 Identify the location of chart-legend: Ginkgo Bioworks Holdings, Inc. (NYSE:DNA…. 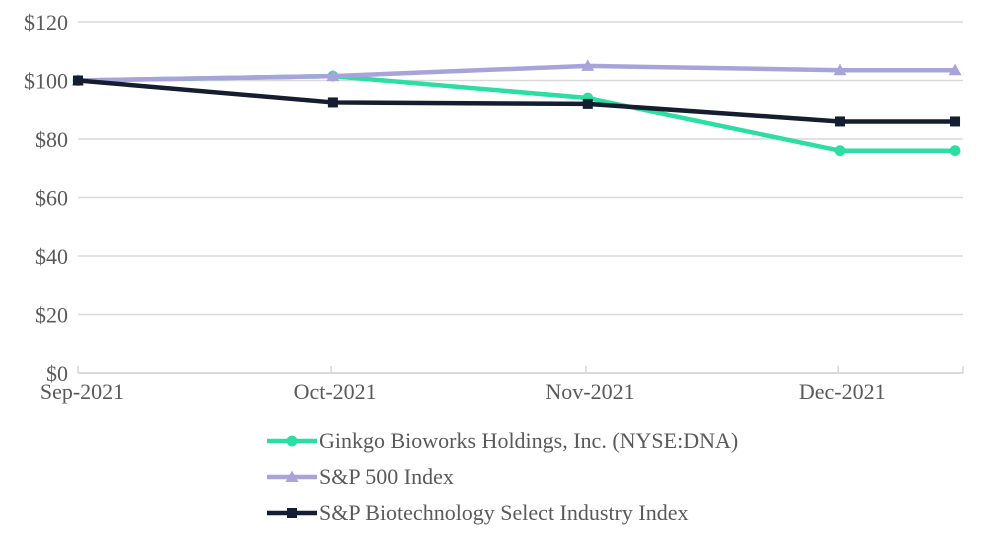
(502, 477).